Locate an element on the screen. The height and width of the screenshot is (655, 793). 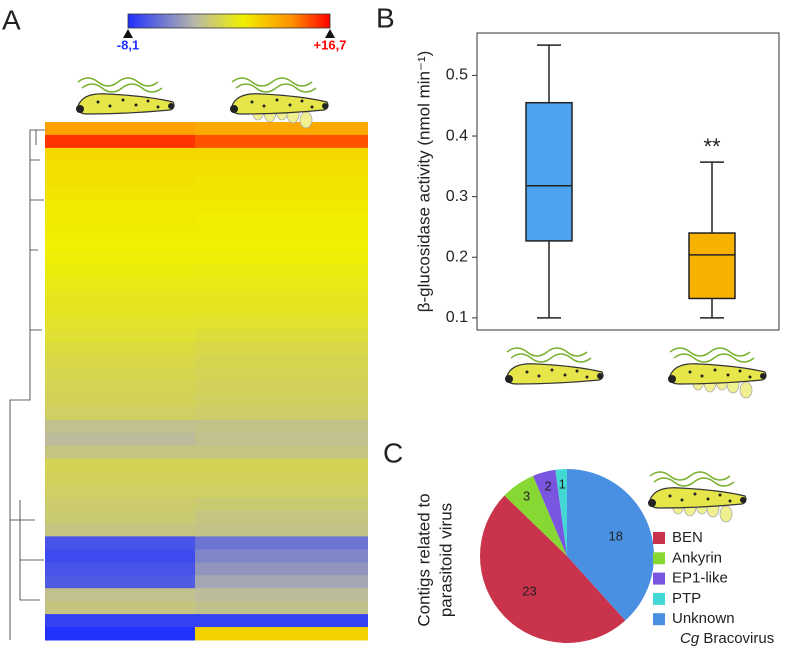
panel-label: B is located at coordinates (385, 17).